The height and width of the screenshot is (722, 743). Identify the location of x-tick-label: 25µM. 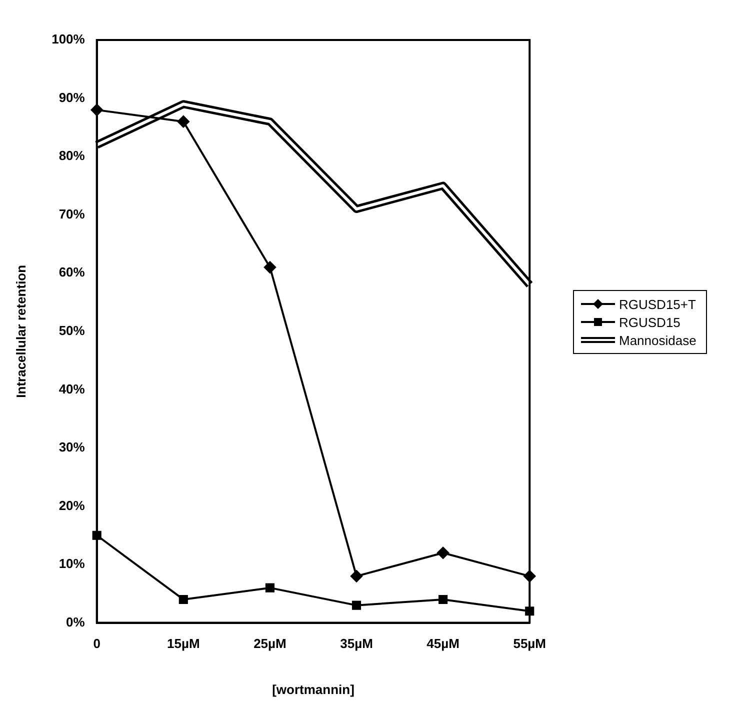
(270, 644).